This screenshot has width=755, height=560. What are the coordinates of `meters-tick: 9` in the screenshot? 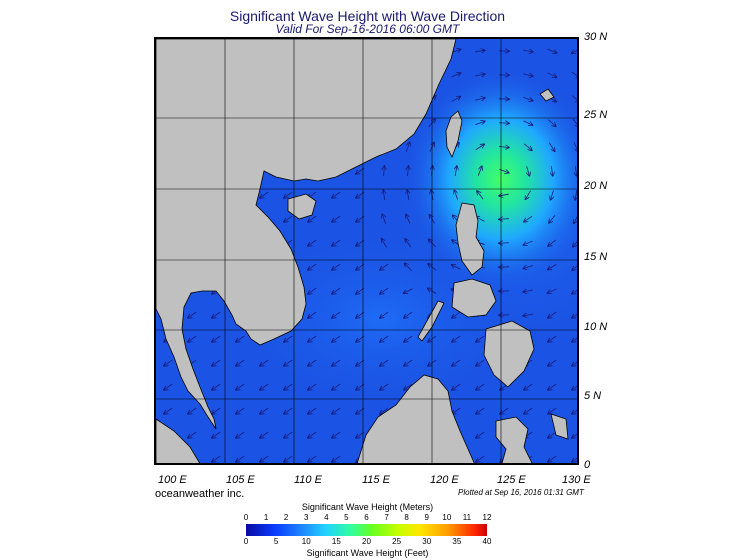 It's located at (426, 517).